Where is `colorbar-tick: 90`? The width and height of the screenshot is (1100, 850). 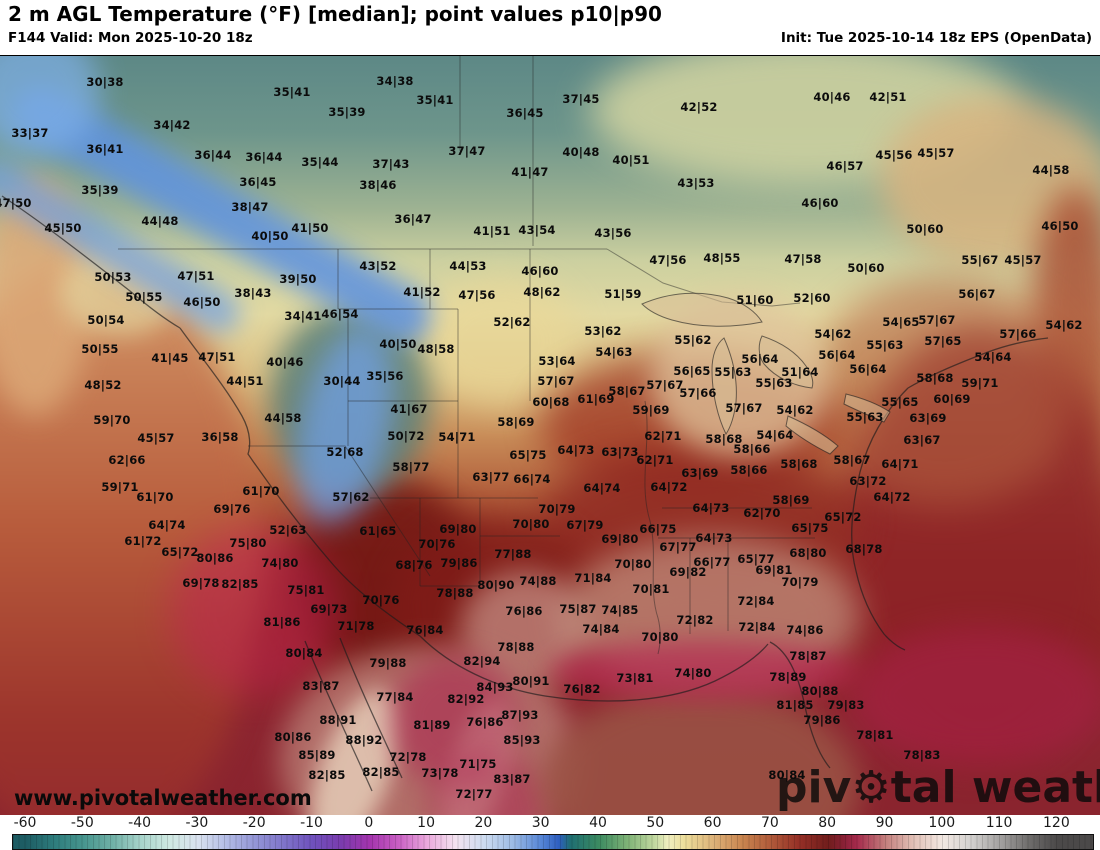 colorbar-tick: 90 is located at coordinates (884, 823).